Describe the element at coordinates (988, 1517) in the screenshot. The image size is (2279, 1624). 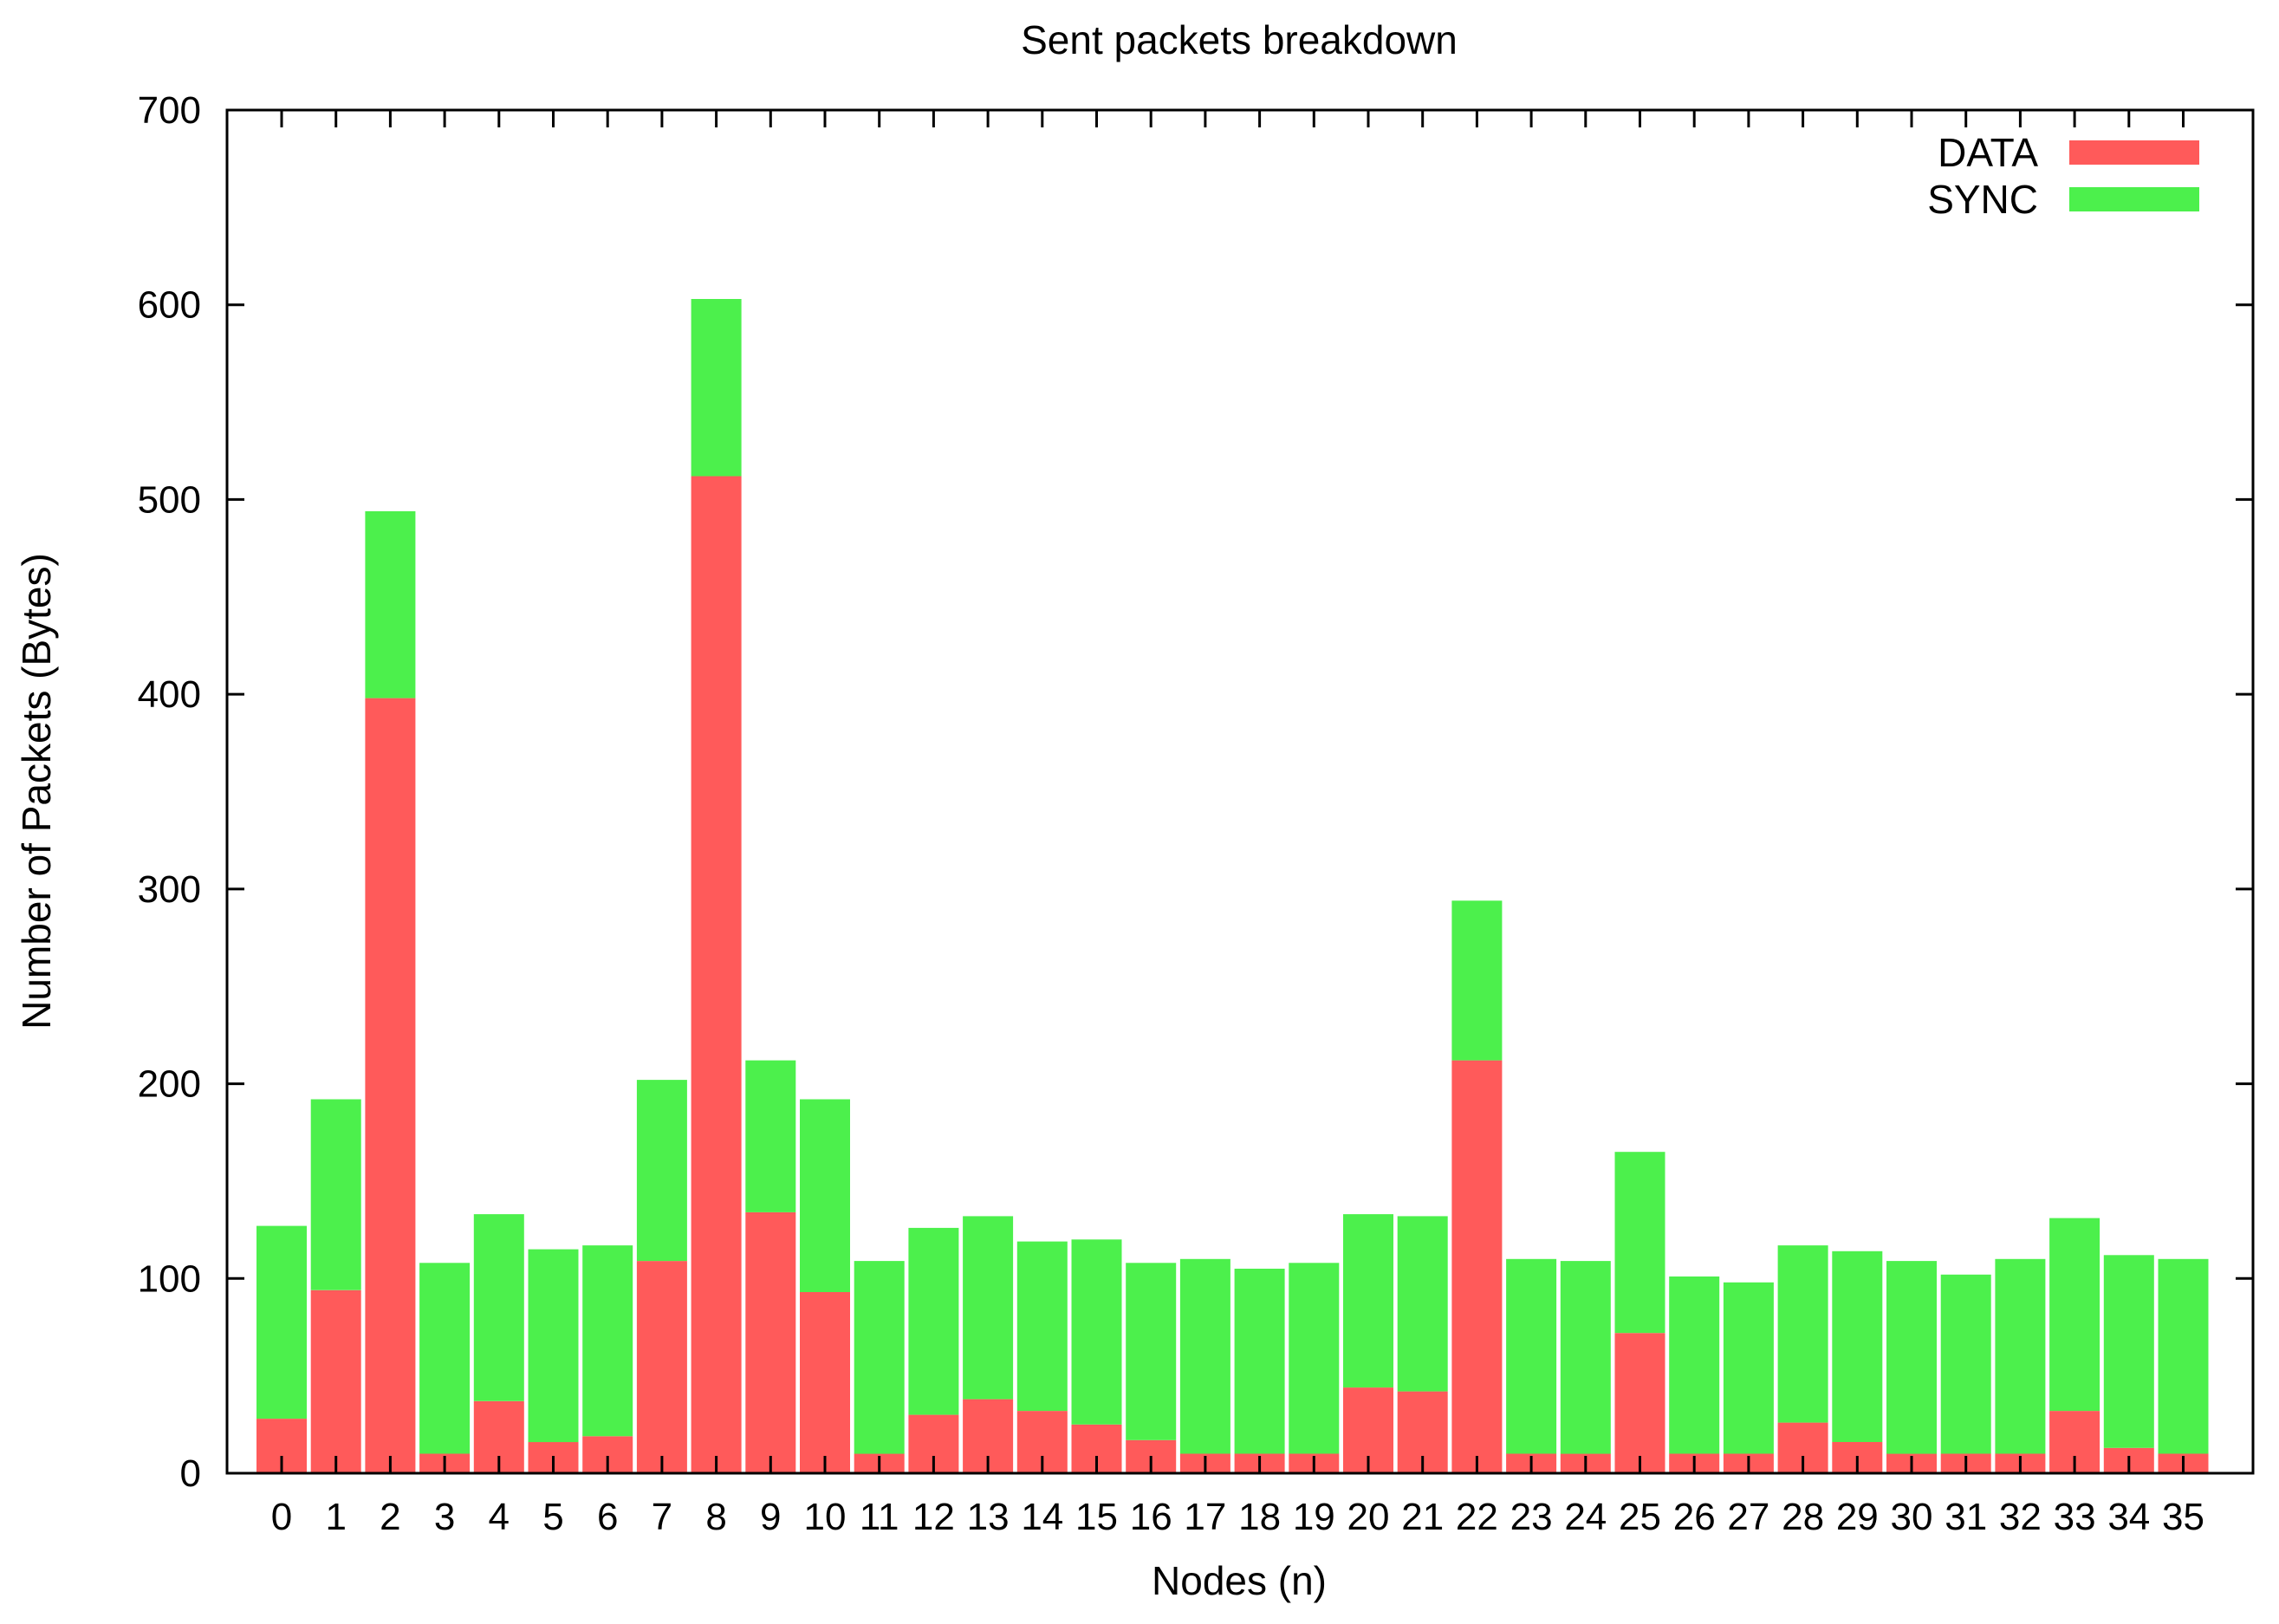
I see `x-tick-label: 13` at that location.